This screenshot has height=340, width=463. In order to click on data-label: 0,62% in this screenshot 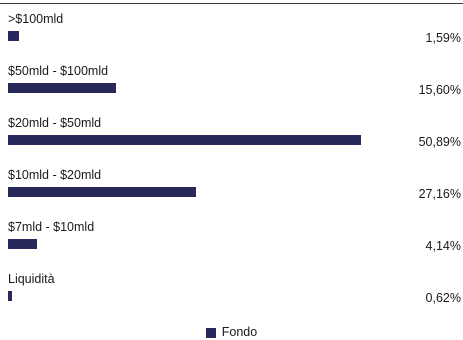, I will do `click(443, 298)`.